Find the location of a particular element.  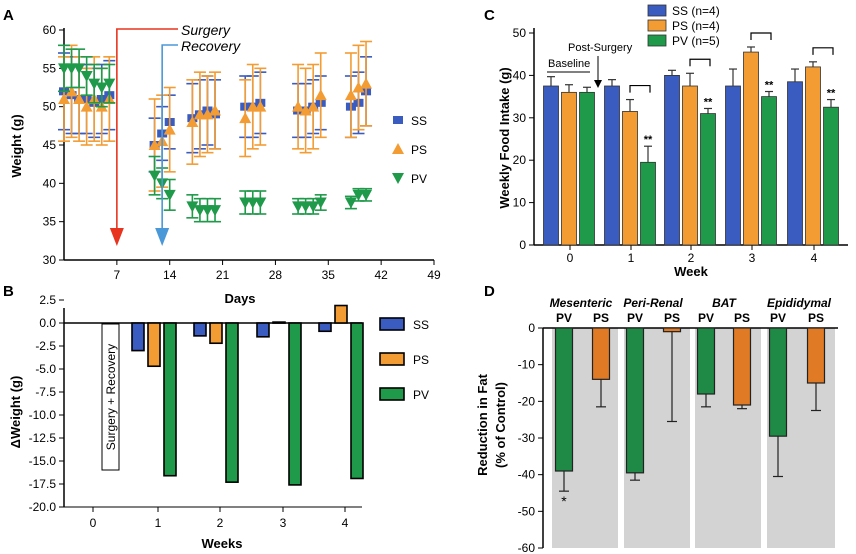

y-tick-label: 55 is located at coordinates (50, 68).